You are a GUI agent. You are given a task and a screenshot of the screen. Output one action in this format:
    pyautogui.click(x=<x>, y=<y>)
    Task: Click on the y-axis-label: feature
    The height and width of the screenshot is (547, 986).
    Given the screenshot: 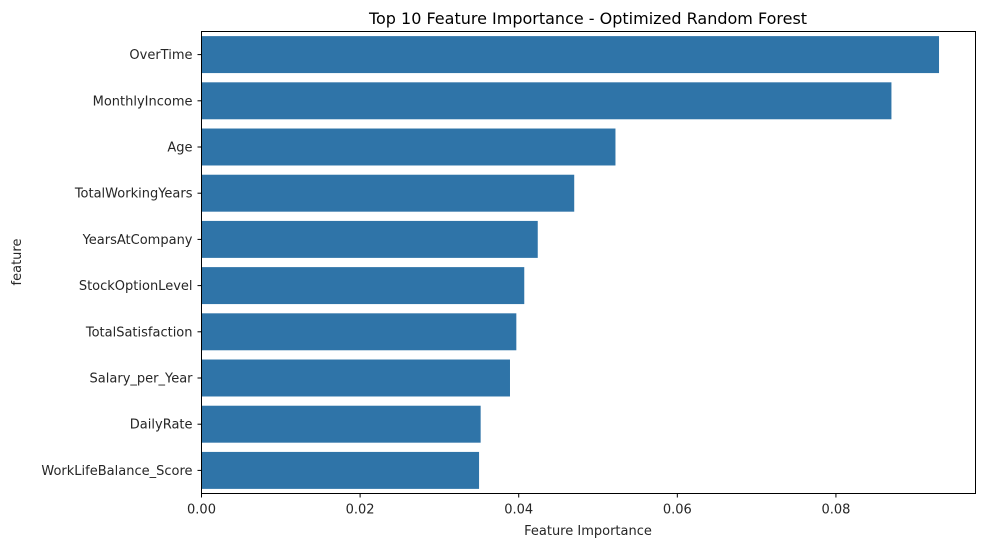 What is the action you would take?
    pyautogui.click(x=17, y=262)
    